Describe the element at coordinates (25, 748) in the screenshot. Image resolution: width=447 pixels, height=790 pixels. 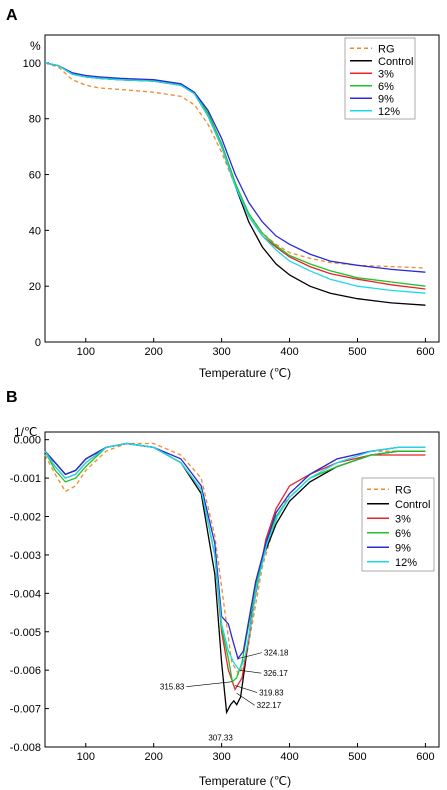
I see `y-tick-label: -0.008` at that location.